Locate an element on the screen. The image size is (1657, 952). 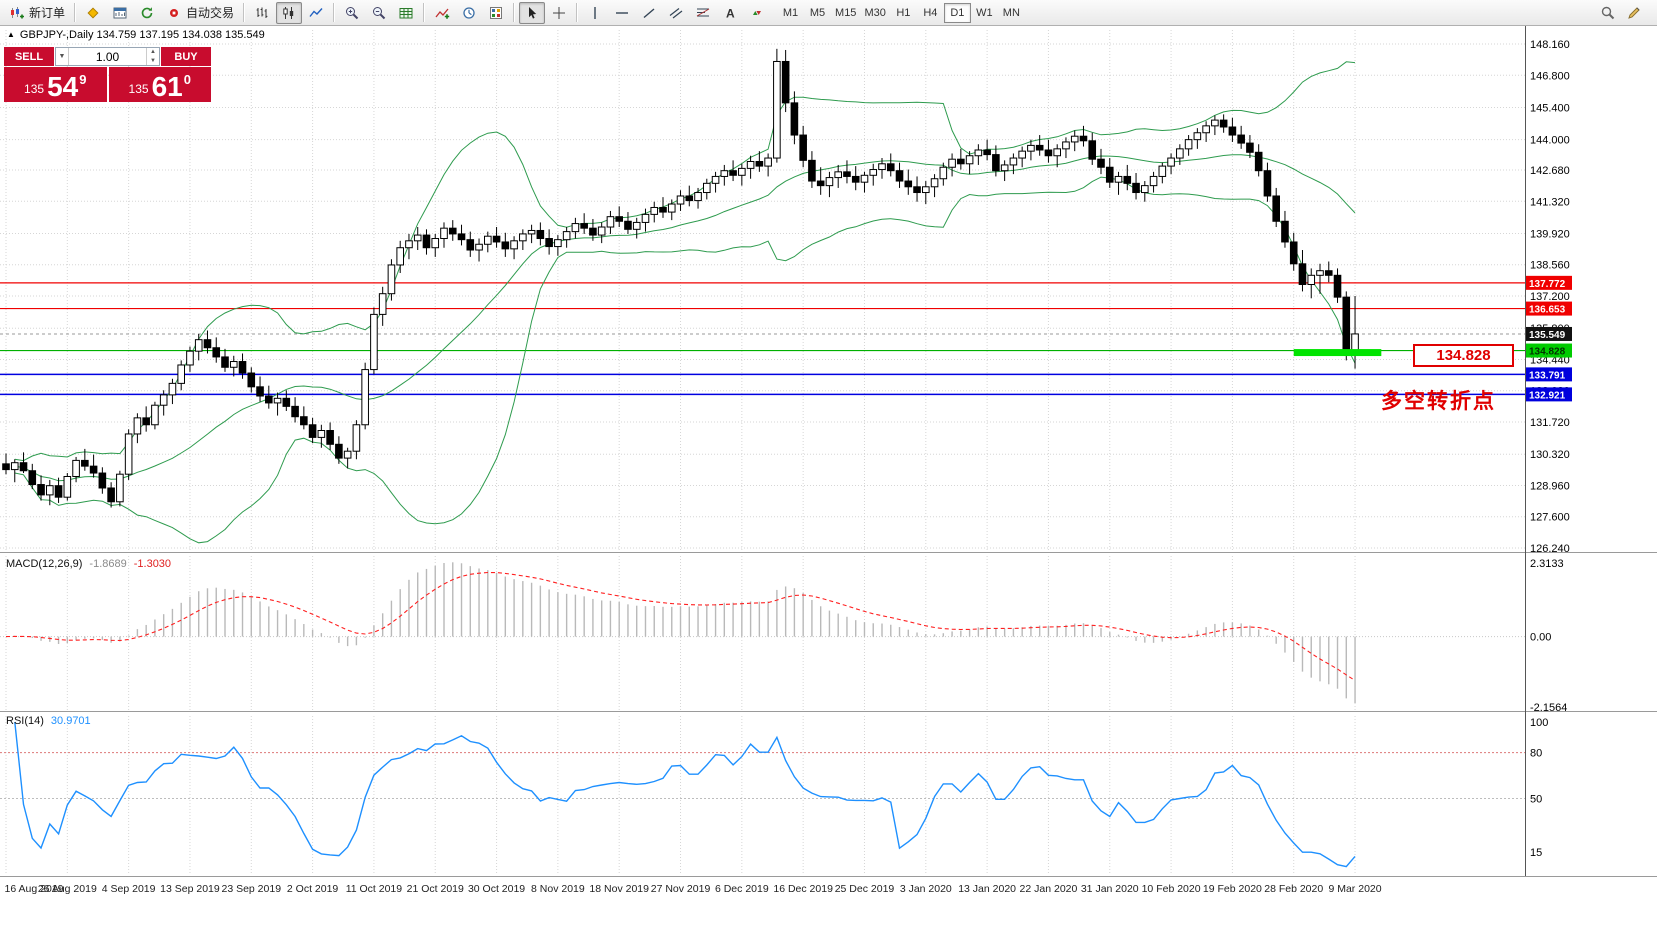
svg-text: 11 Oct 2019 is located at coordinates (374, 889).